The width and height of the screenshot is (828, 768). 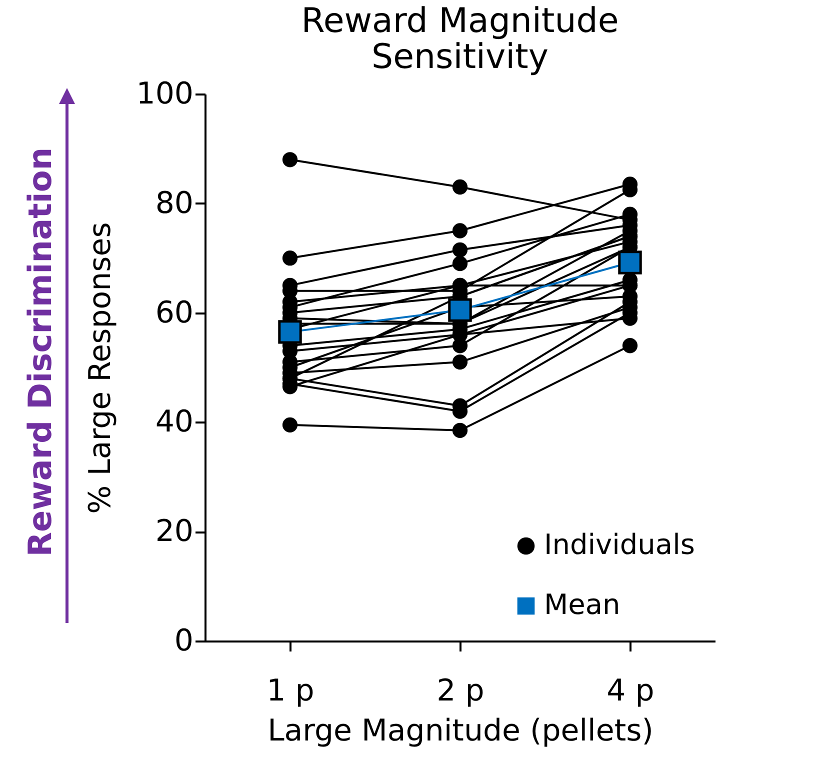 I want to click on x-tick-label: 2 p, so click(x=460, y=691).